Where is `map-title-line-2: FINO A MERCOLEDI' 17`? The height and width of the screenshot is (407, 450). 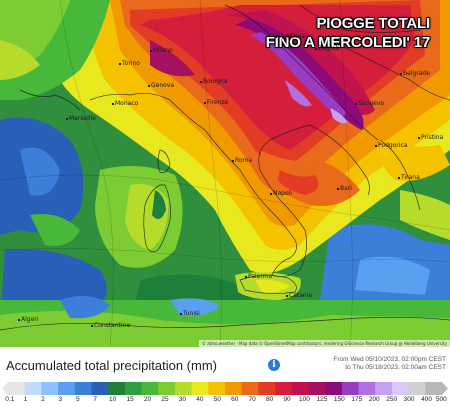 map-title-line-2: FINO A MERCOLEDI' 17 is located at coordinates (348, 42).